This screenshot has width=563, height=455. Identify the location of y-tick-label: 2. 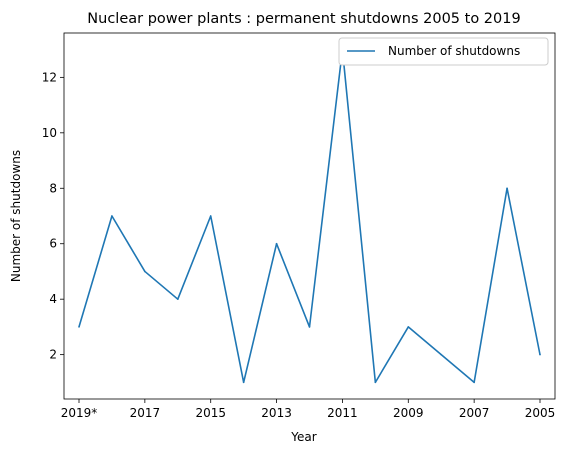
(53, 355).